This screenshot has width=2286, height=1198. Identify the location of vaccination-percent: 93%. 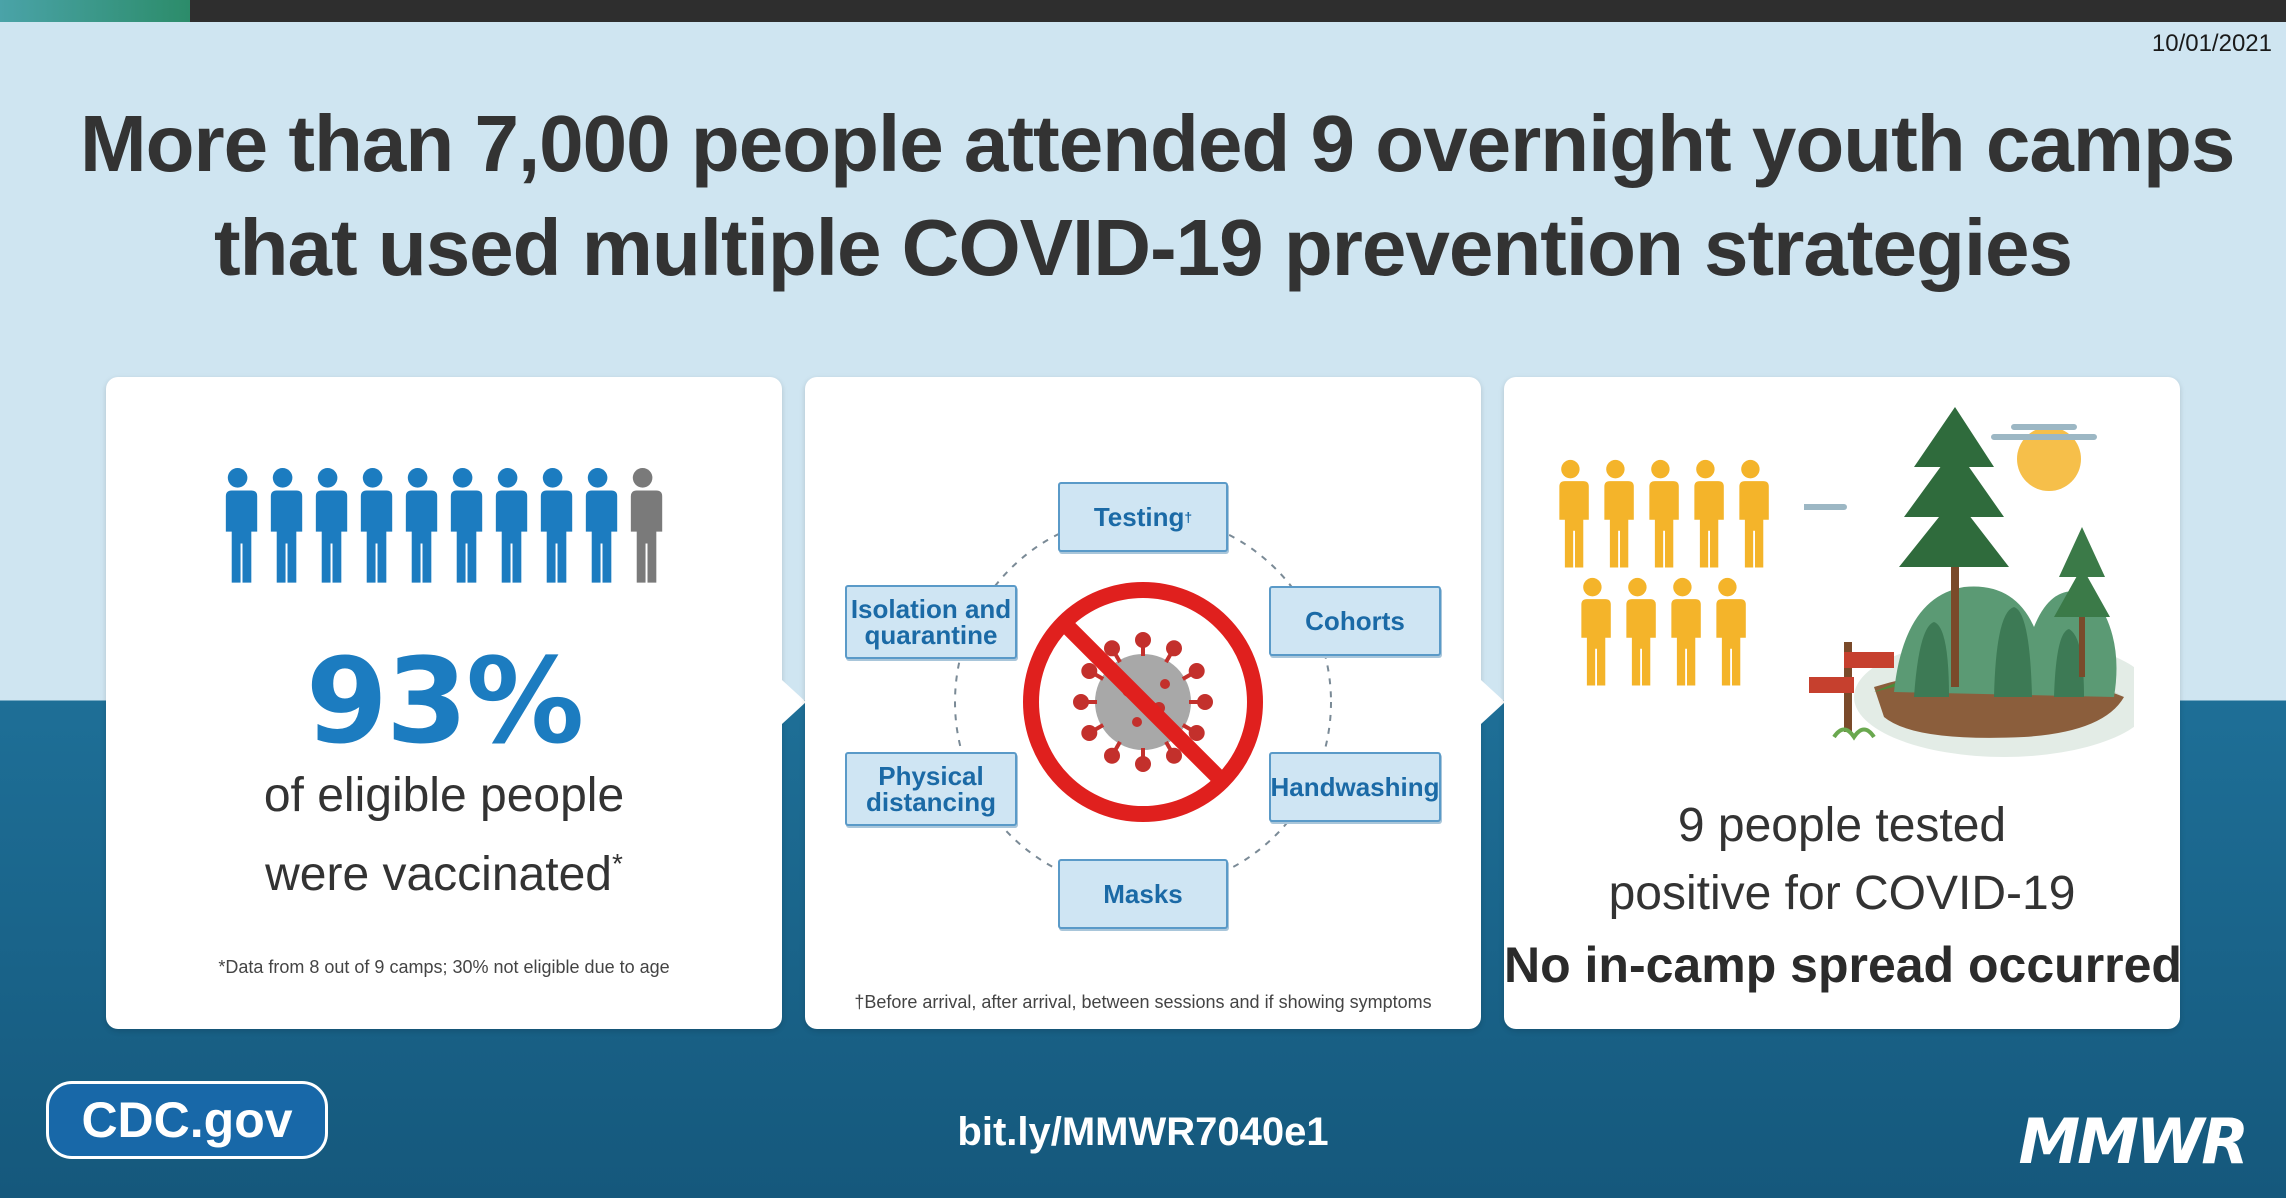
(444, 701).